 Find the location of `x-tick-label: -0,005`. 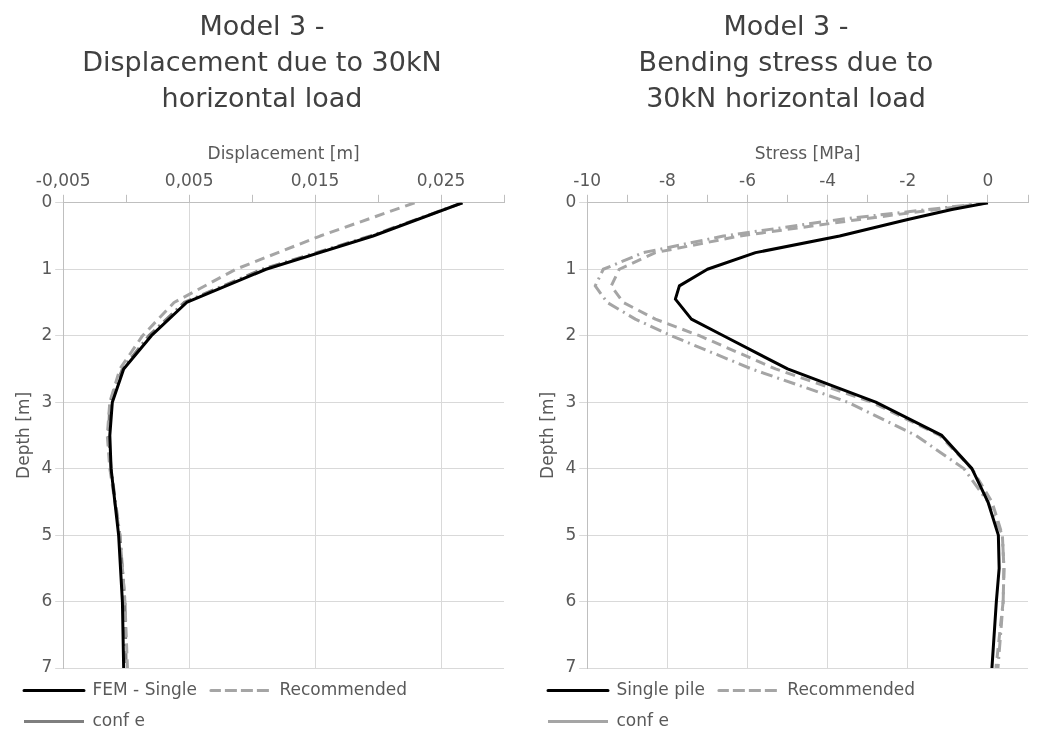

x-tick-label: -0,005 is located at coordinates (63, 180).